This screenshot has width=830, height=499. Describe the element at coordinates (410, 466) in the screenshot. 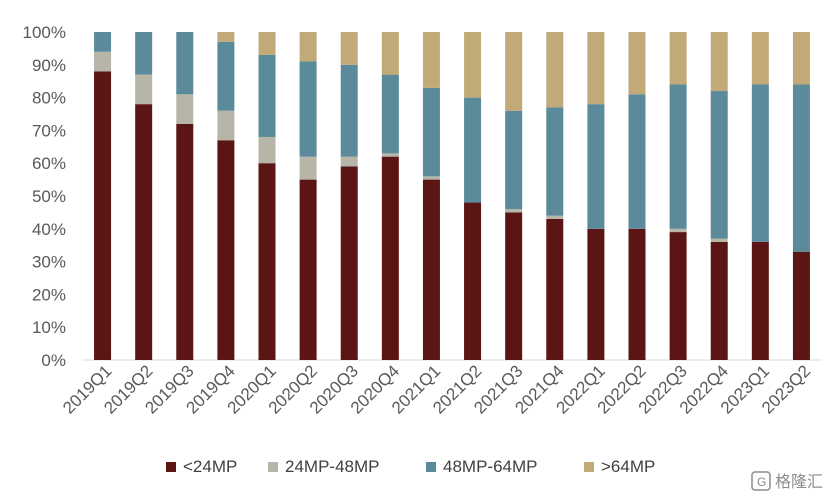

I see `legend: <24MP 24MP-48MP 48MP-64MP >64MP` at that location.